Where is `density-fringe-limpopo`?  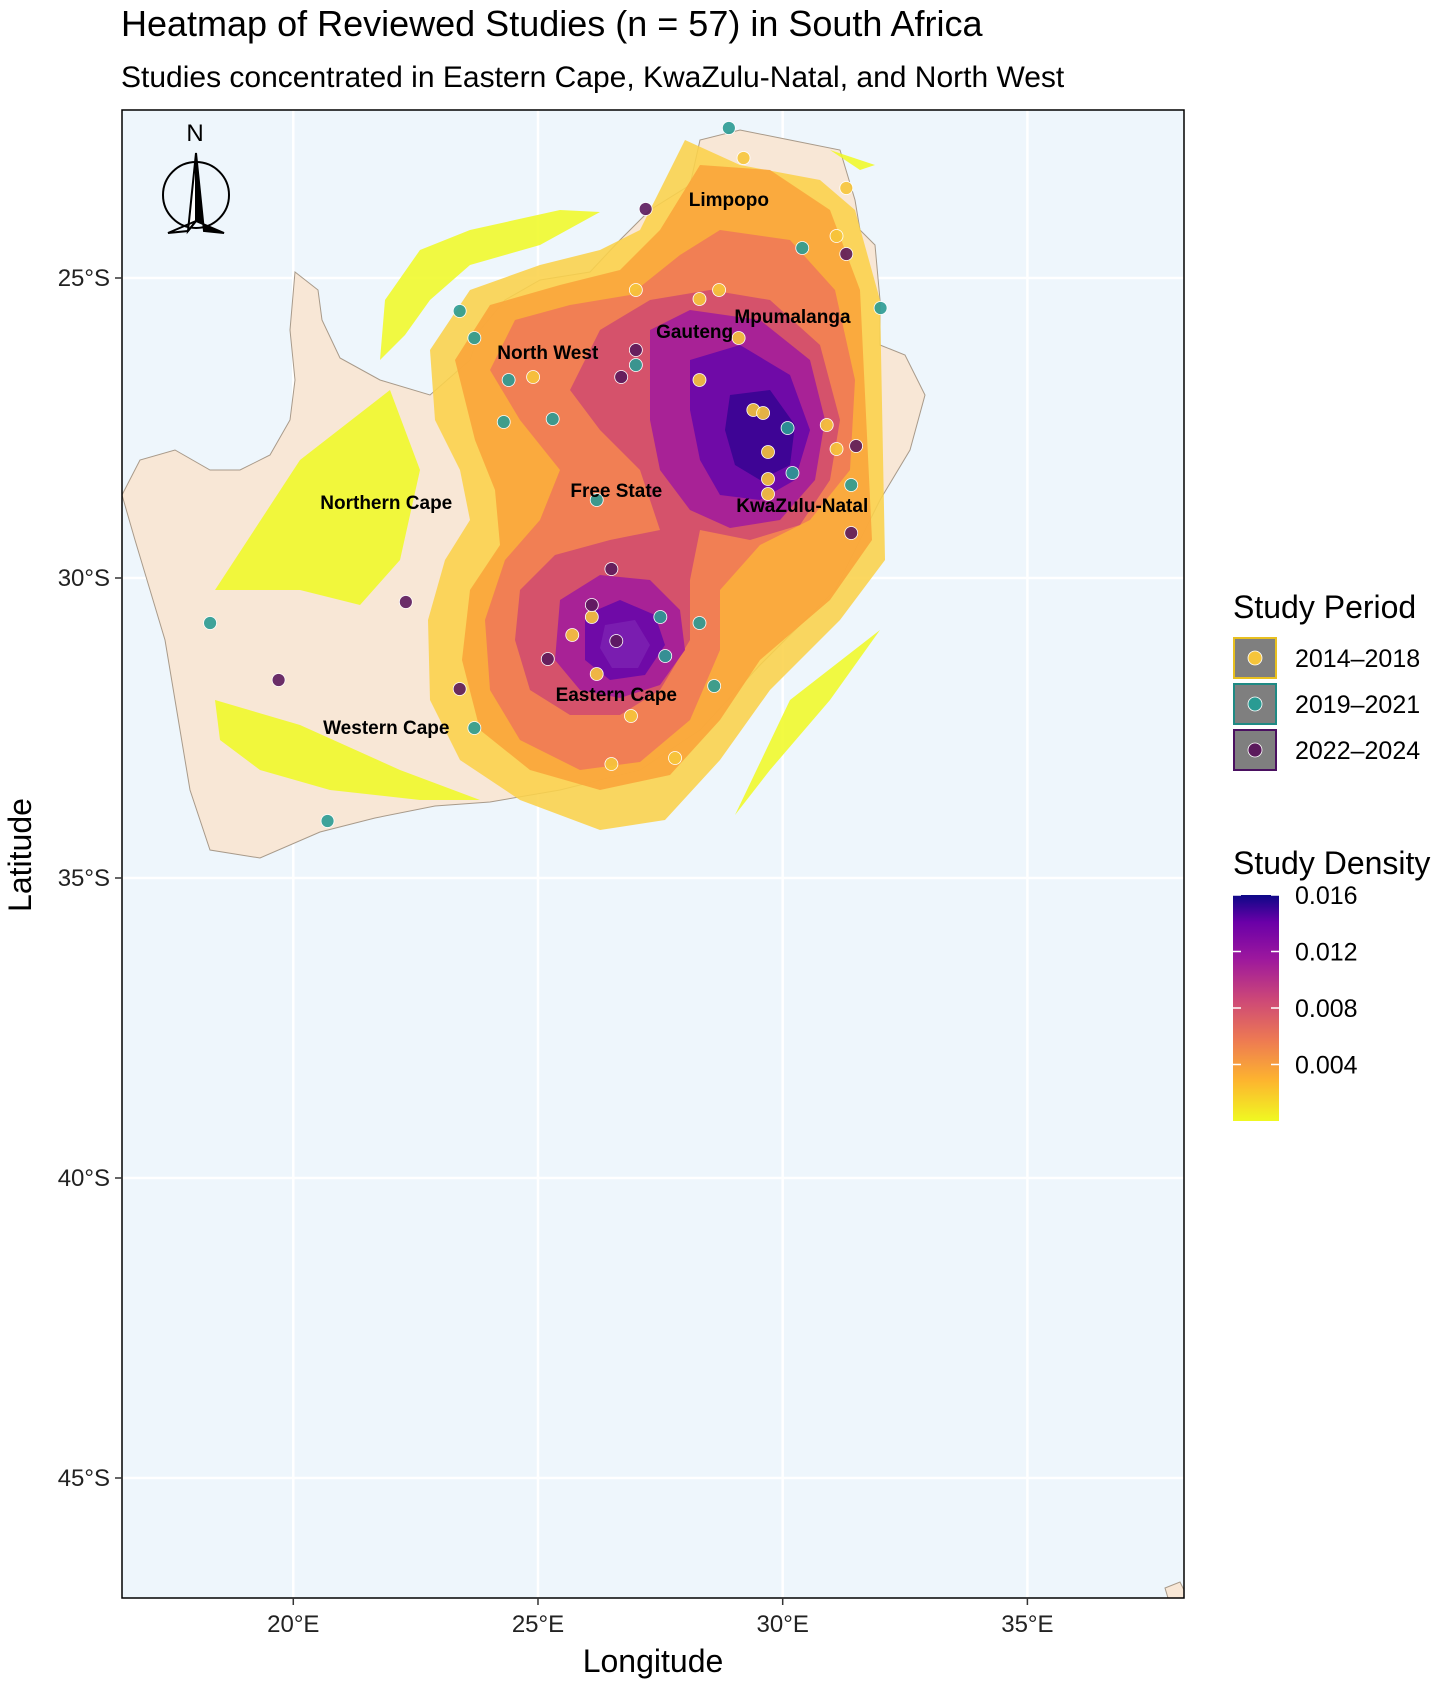
density-fringe-limpopo is located at coordinates (852, 160).